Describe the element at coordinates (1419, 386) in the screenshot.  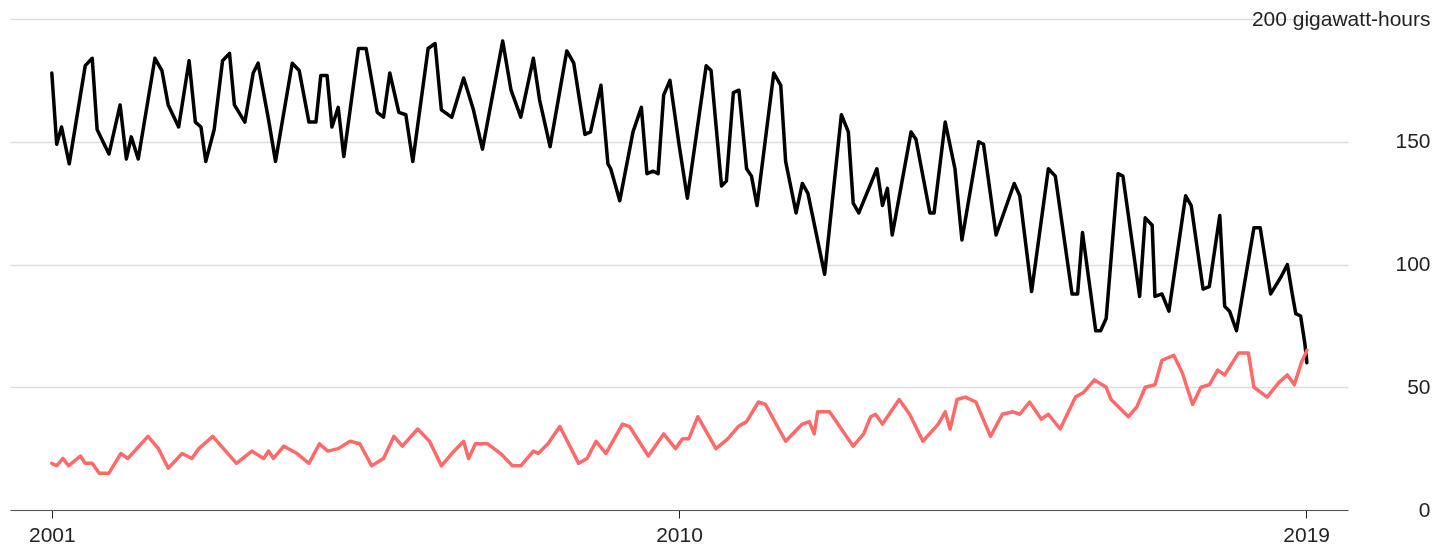
I see `y-tick-label: 50` at that location.